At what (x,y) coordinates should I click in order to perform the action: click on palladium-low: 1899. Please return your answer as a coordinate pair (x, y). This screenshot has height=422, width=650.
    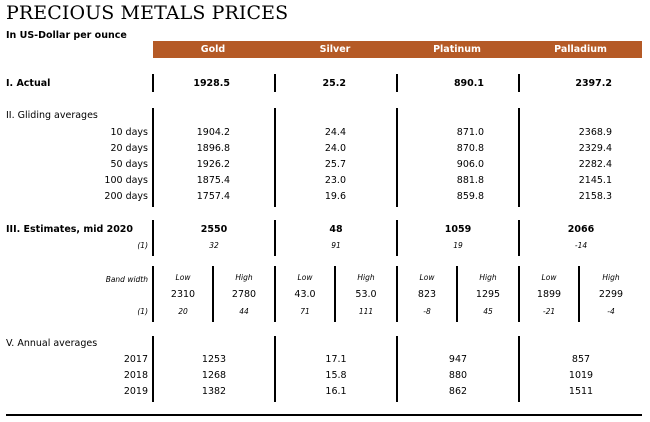
    Looking at the image, I should click on (549, 294).